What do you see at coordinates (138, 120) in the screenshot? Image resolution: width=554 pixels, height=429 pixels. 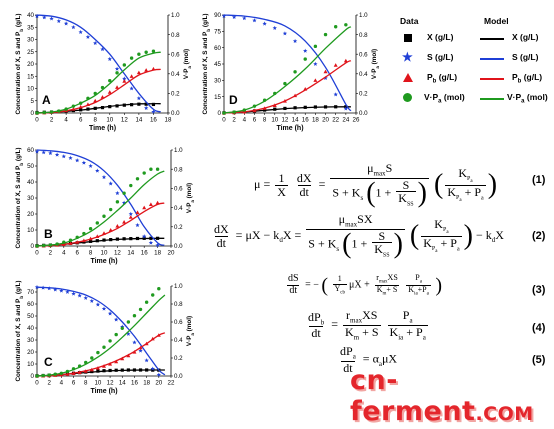 I see `x-tick-label: 14` at bounding box center [138, 120].